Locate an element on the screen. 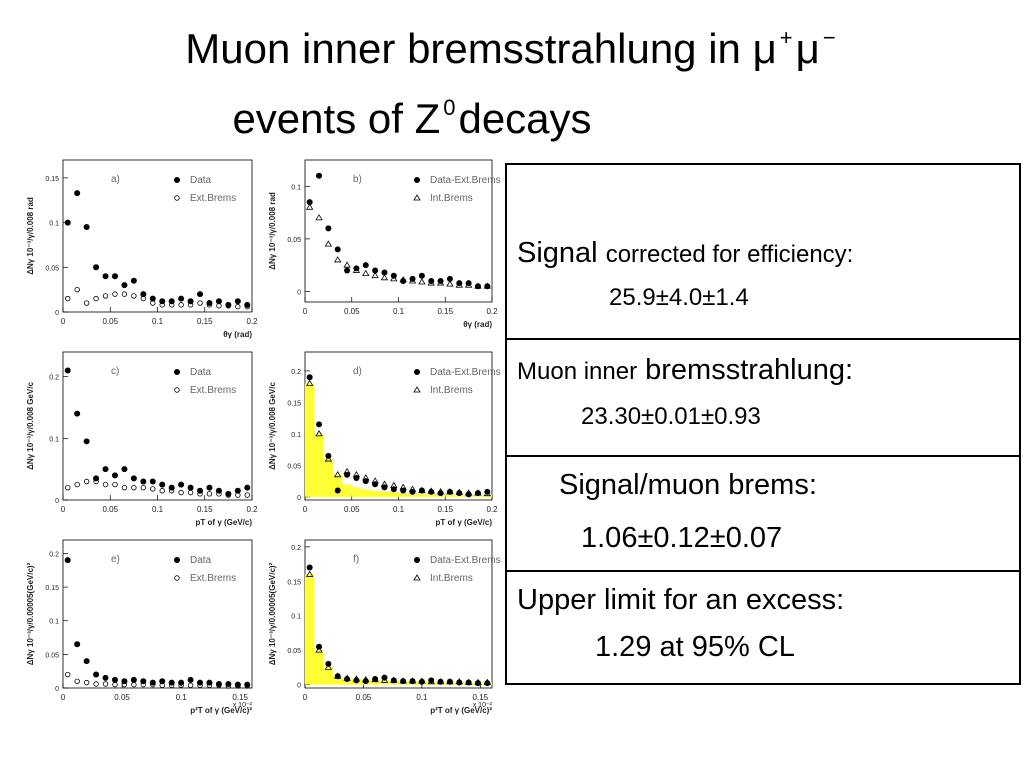  cell-text: bremsstrahlung: is located at coordinates (749, 370).